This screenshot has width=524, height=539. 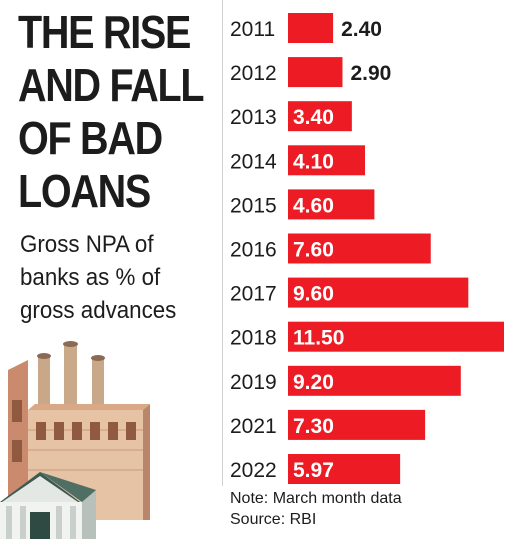 I want to click on value-label: 7.30, so click(x=313, y=426).